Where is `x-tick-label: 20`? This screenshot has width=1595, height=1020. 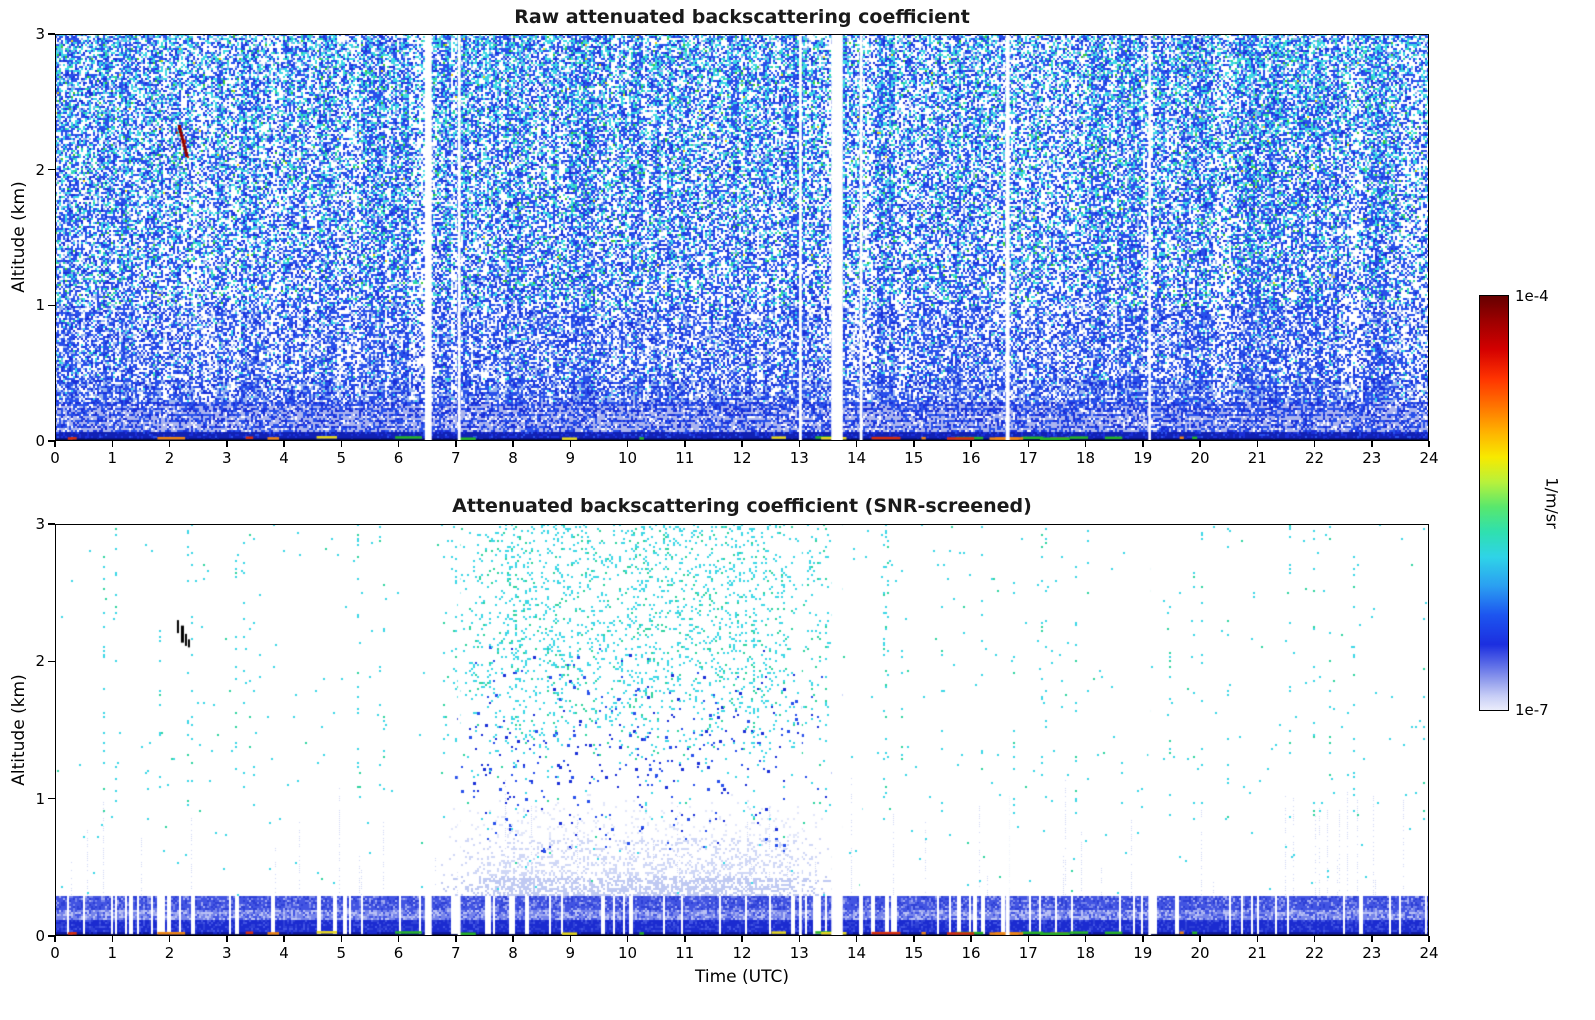 x-tick-label: 20 is located at coordinates (1200, 458).